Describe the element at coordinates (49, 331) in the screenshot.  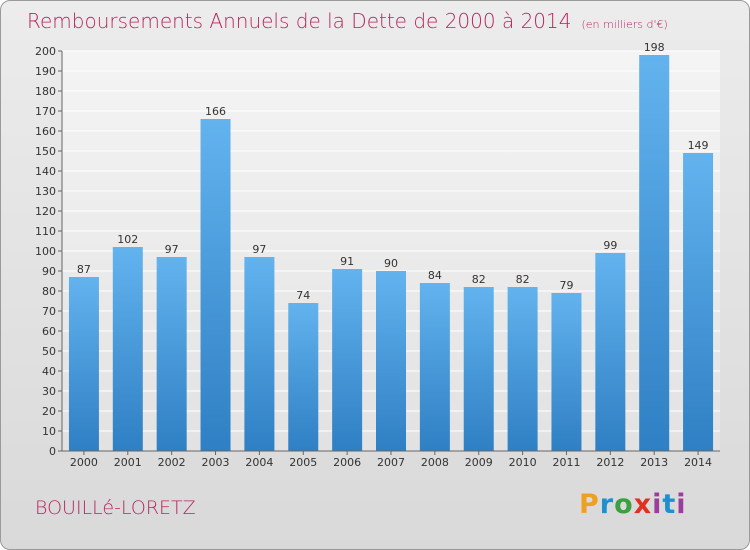
I see `y-tick-label: 60` at that location.